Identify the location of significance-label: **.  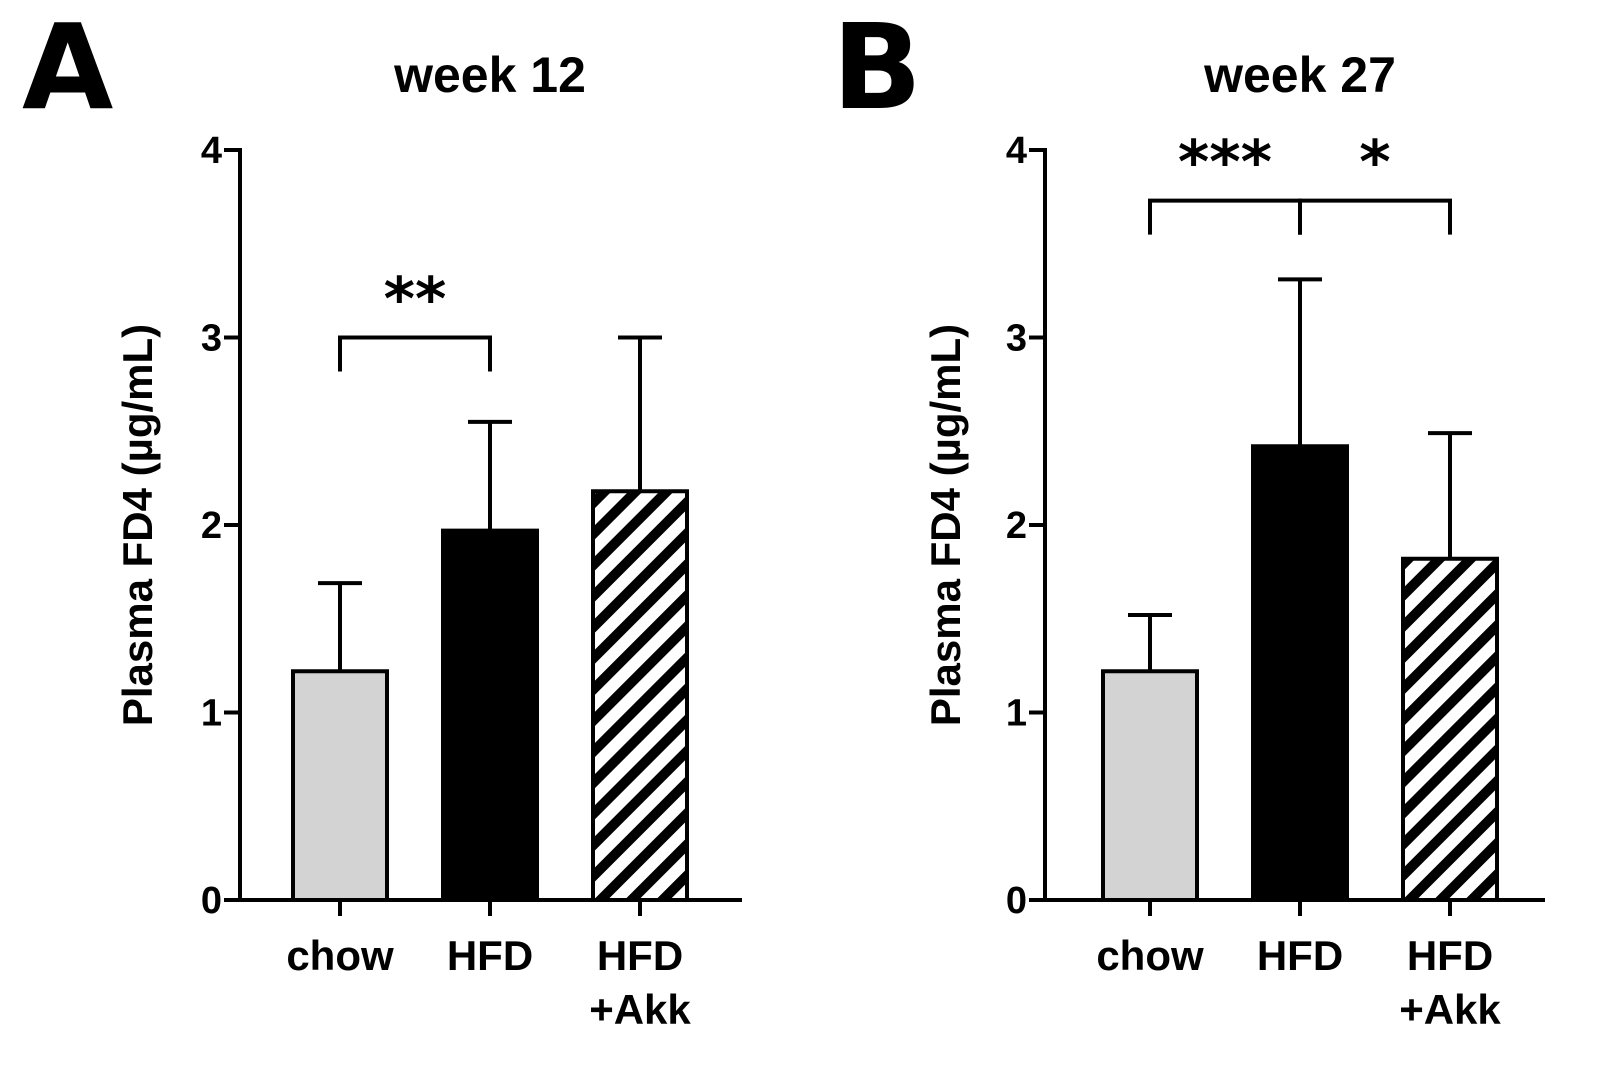
(415, 300).